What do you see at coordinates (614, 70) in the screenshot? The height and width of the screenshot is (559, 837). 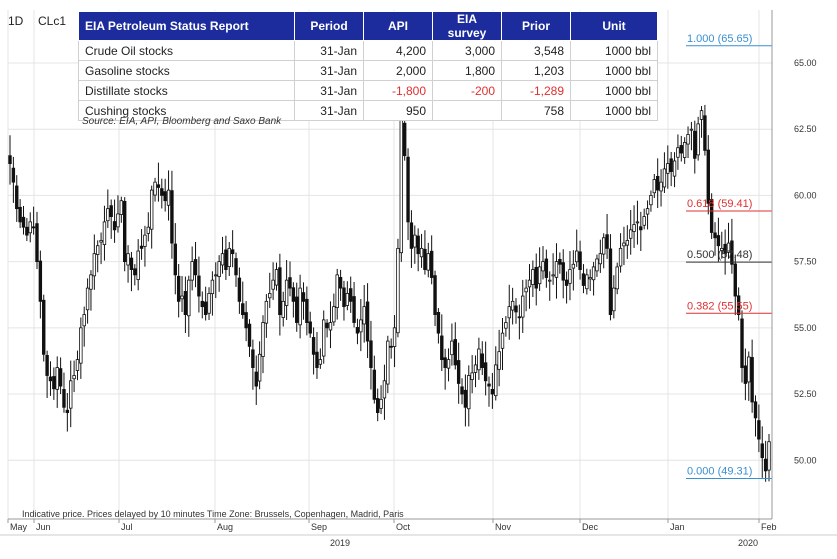 I see `cell-unit: 1000 bbl` at bounding box center [614, 70].